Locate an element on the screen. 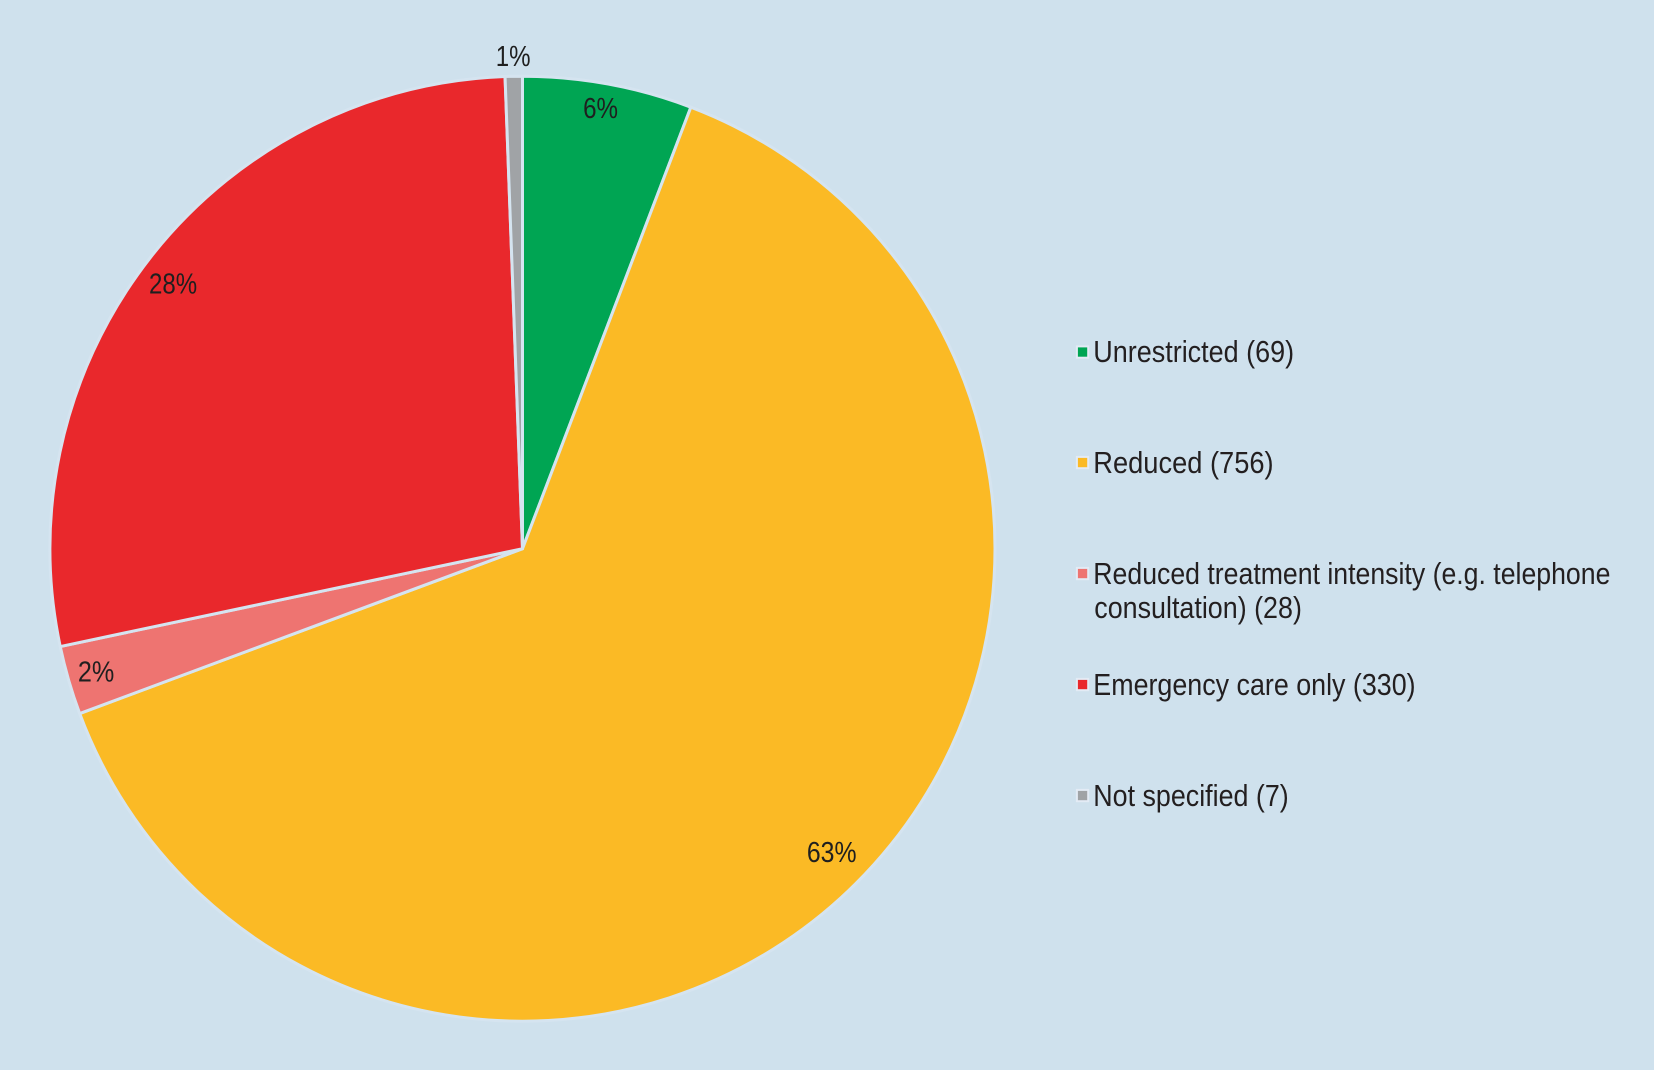 The width and height of the screenshot is (1654, 1070). svg-text: Unrestricted (69) is located at coordinates (1193, 352).